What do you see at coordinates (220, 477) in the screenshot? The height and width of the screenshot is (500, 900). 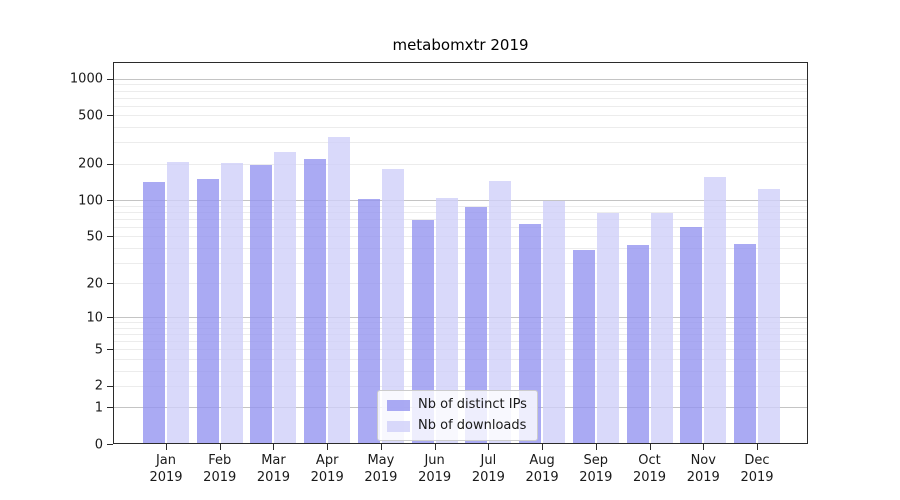 I see `x-tick-year-feb: 2019` at bounding box center [220, 477].